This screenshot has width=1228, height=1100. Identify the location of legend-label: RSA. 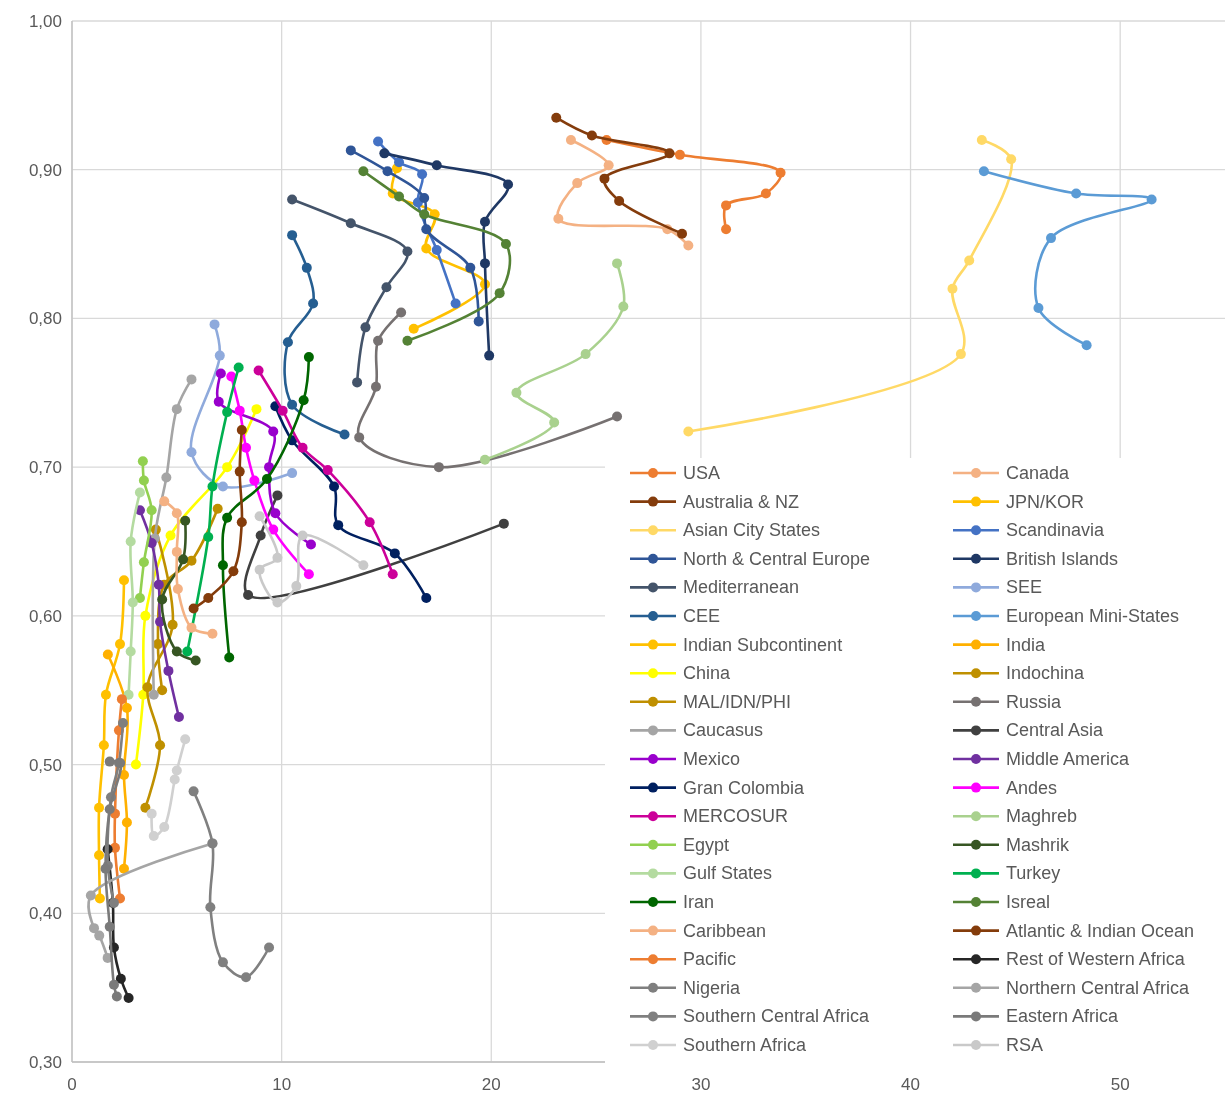
(1025, 1045).